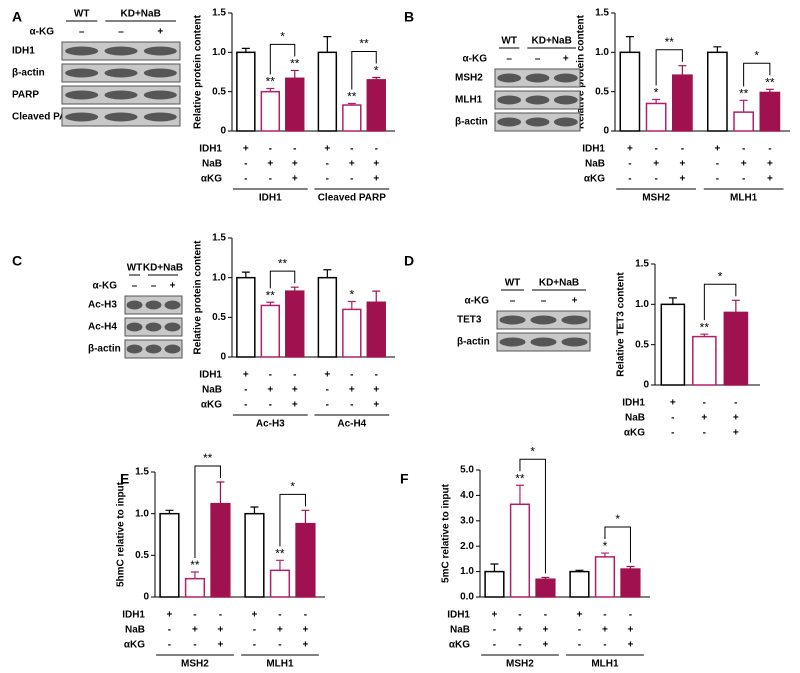 Image resolution: width=800 pixels, height=673 pixels. I want to click on y-tick-label: 2.0, so click(467, 546).